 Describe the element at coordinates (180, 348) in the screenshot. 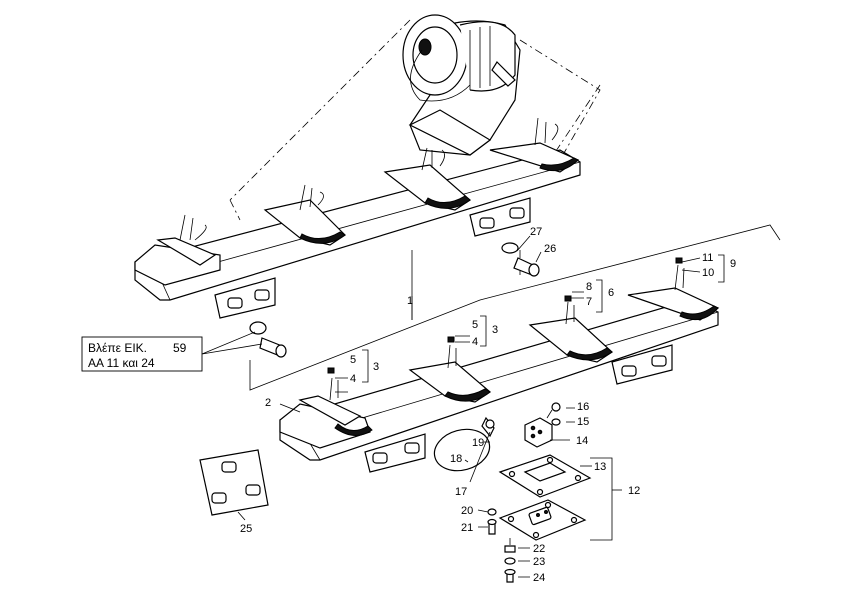

I see `reference-figure-number: 59` at that location.